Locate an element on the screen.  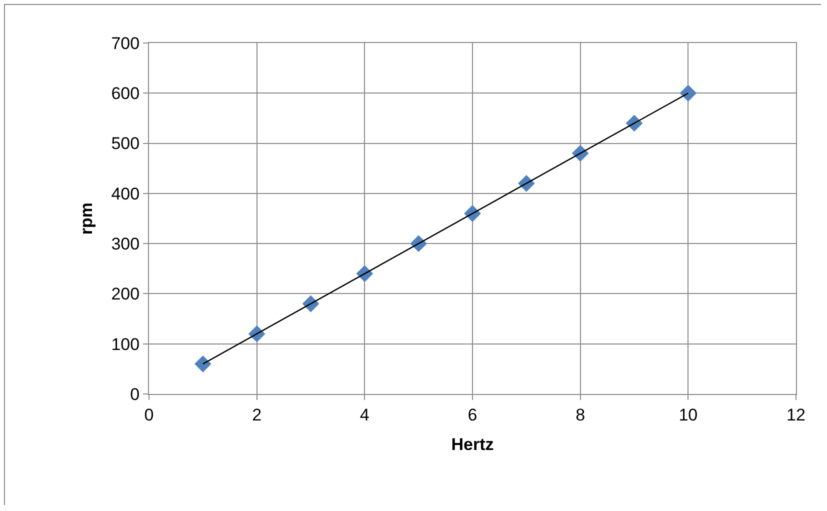
y-tick-label: 500 is located at coordinates (125, 144).